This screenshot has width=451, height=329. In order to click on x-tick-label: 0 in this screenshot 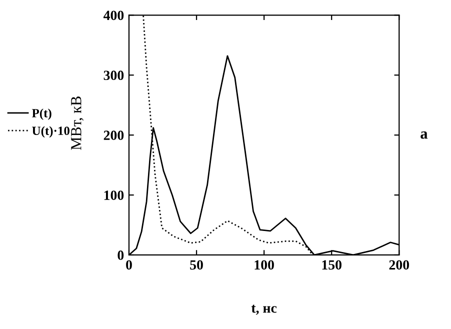, I will do `click(129, 265)`.